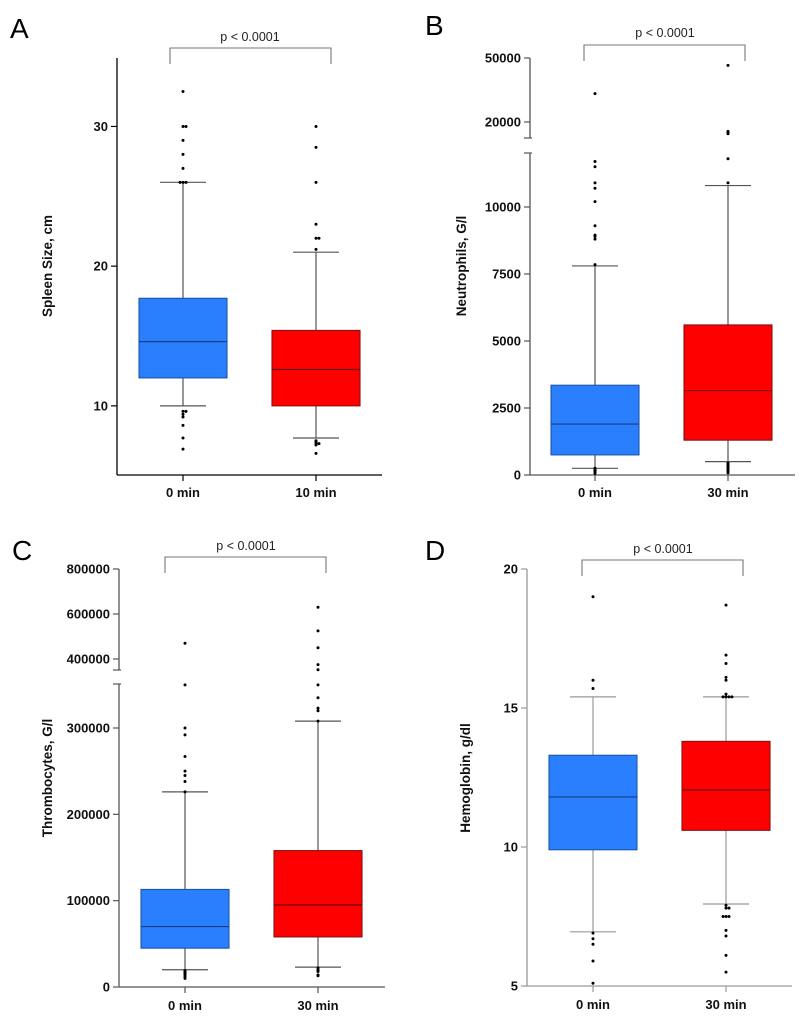 The width and height of the screenshot is (810, 1020). I want to click on y-tick-label: 200000, so click(88, 814).